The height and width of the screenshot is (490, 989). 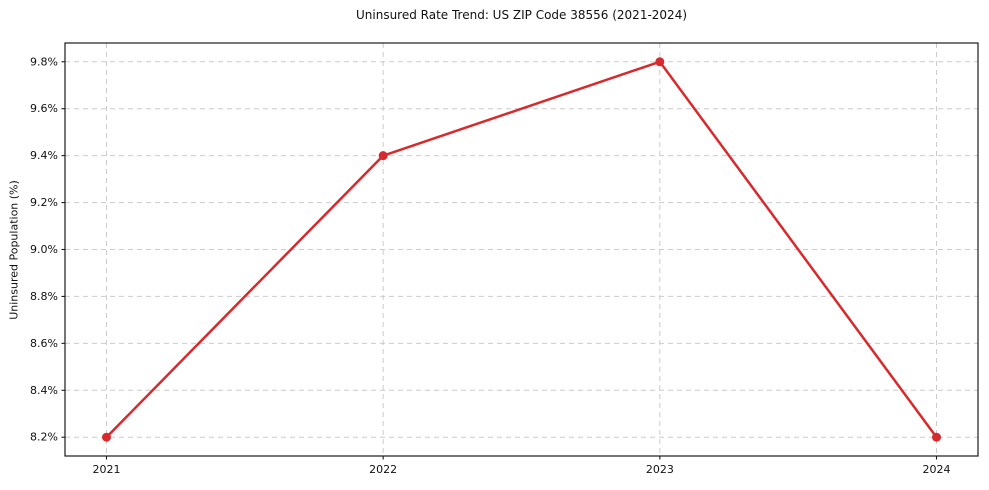 What do you see at coordinates (44, 296) in the screenshot?
I see `y-tick-label: 8.8%` at bounding box center [44, 296].